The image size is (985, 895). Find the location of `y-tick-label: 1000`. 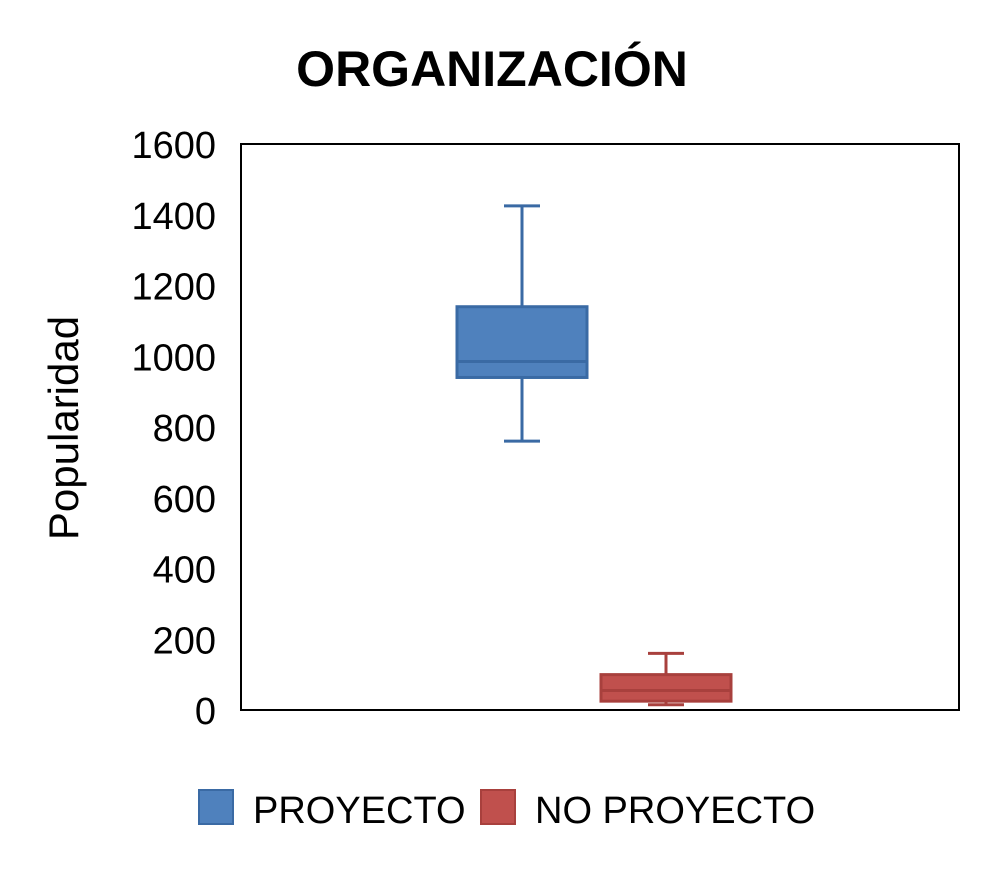

y-tick-label: 1000 is located at coordinates (173, 358).